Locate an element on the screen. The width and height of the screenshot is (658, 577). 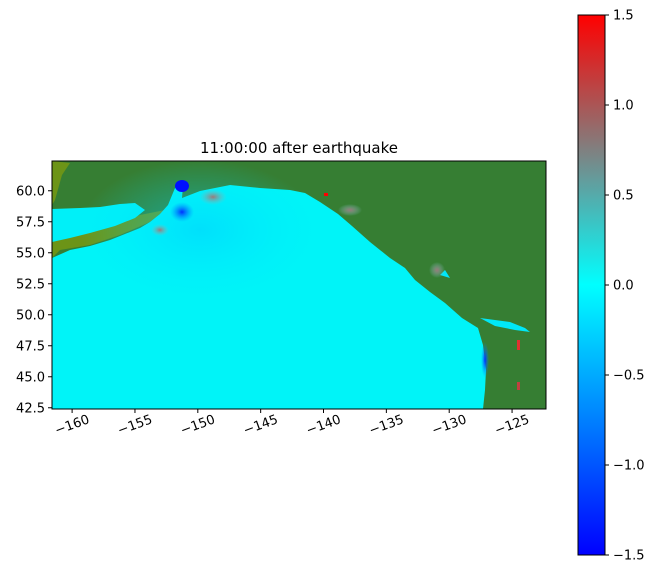
colorbar-ticks: −1.5 −1.0 −0.5 0.0 0.5 1.0 1.5 is located at coordinates (625, 286).